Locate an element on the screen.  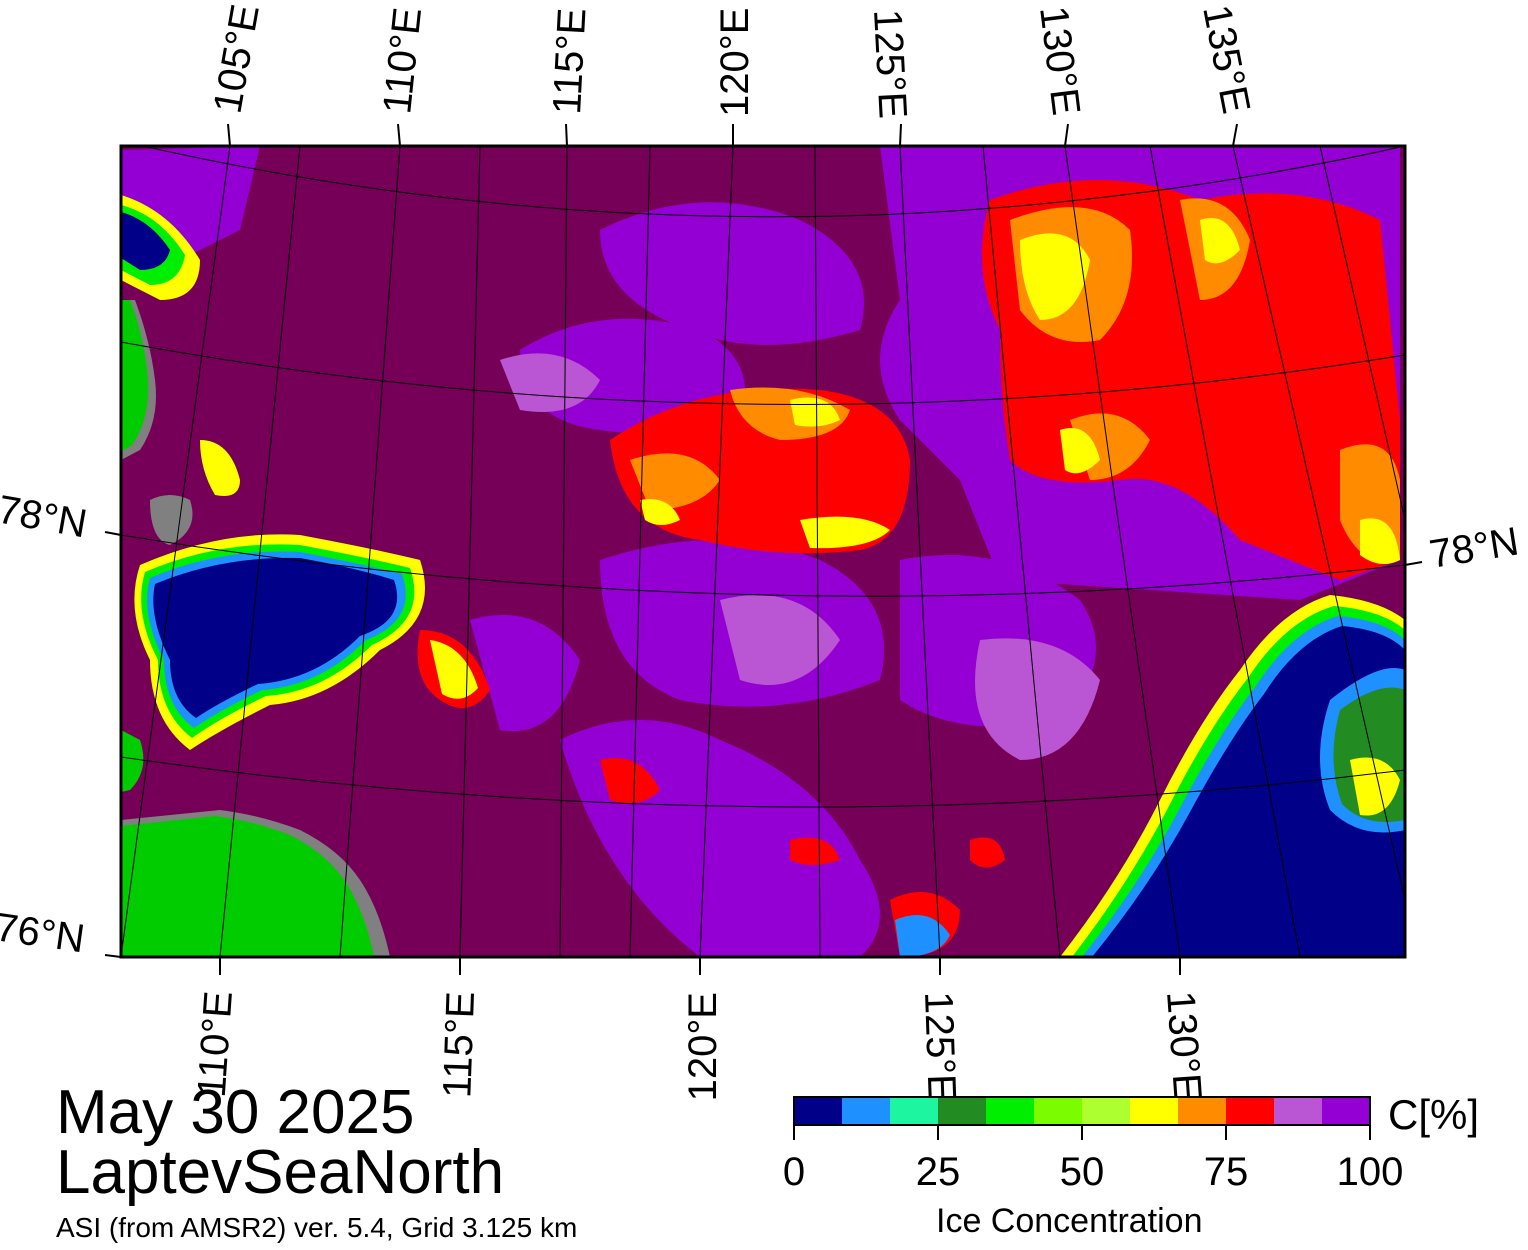
map-date: May 30 2025 is located at coordinates (235, 1112).